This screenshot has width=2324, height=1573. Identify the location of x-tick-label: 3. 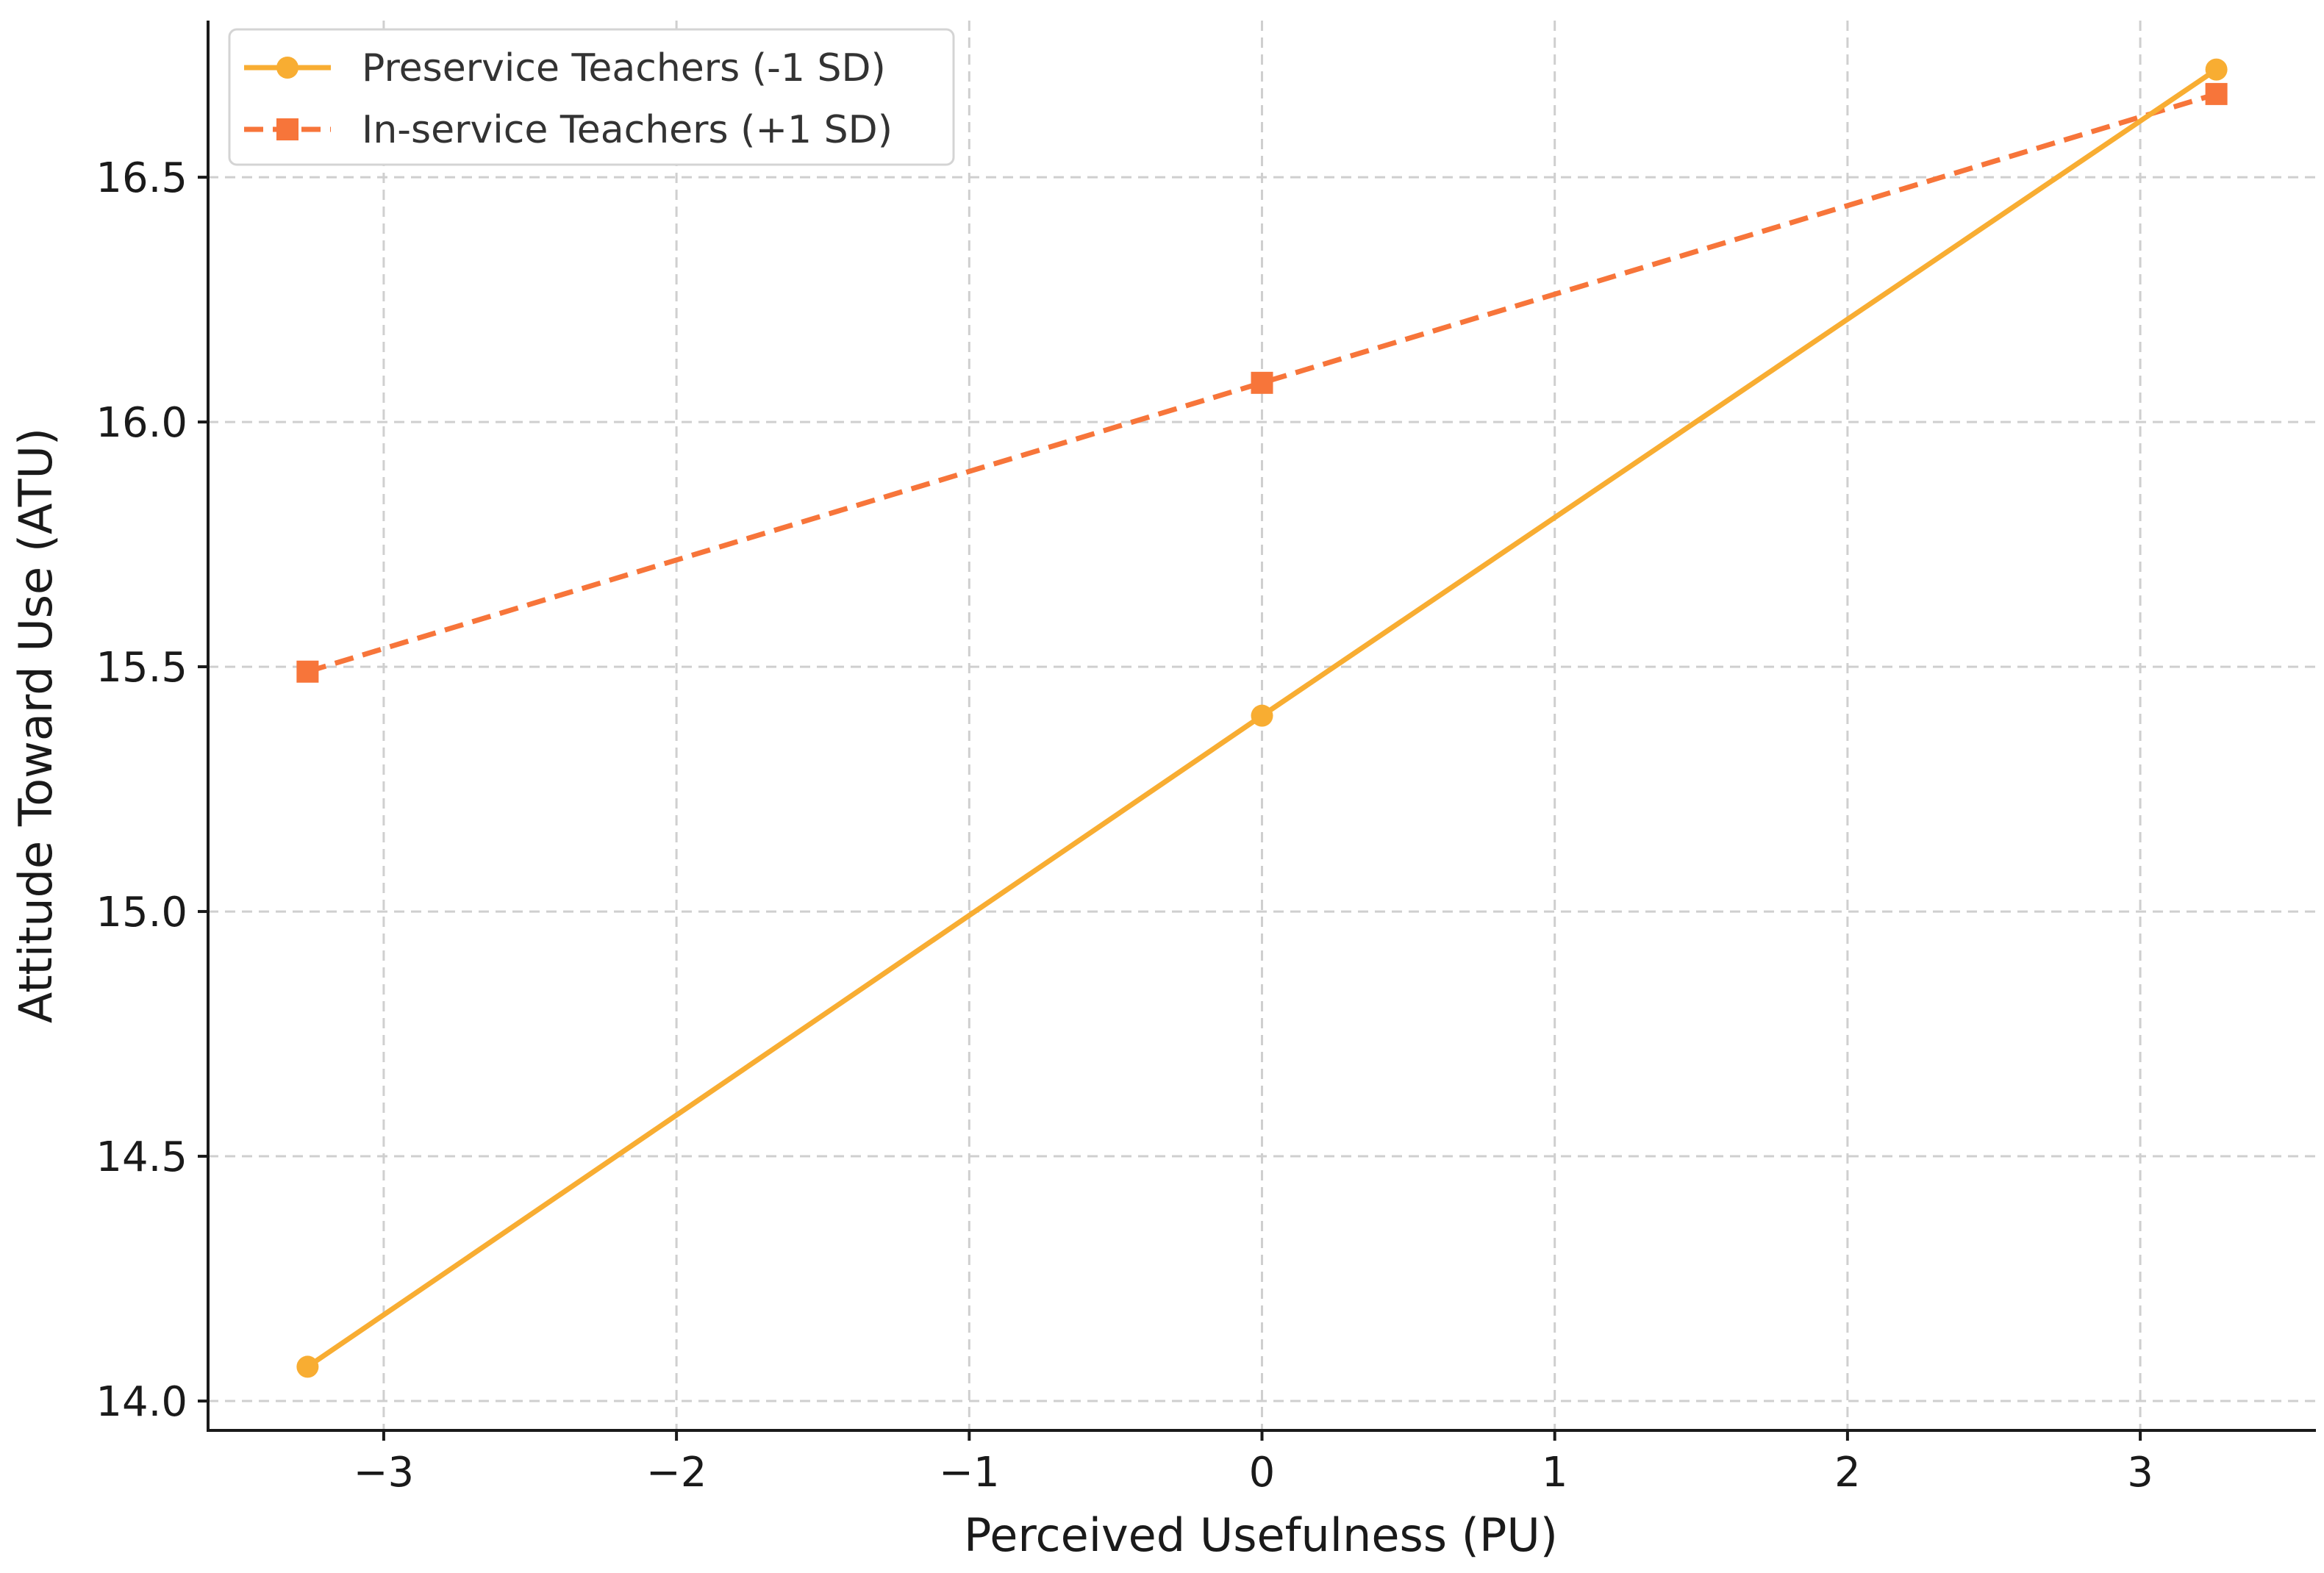
(2140, 1473).